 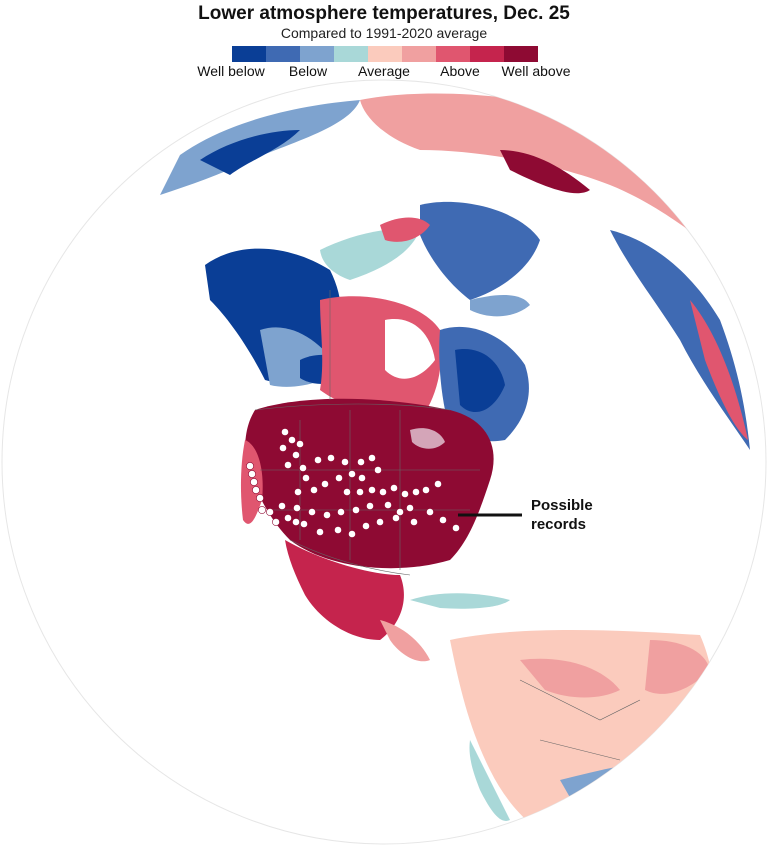 I want to click on region-caribbean, so click(x=460, y=601).